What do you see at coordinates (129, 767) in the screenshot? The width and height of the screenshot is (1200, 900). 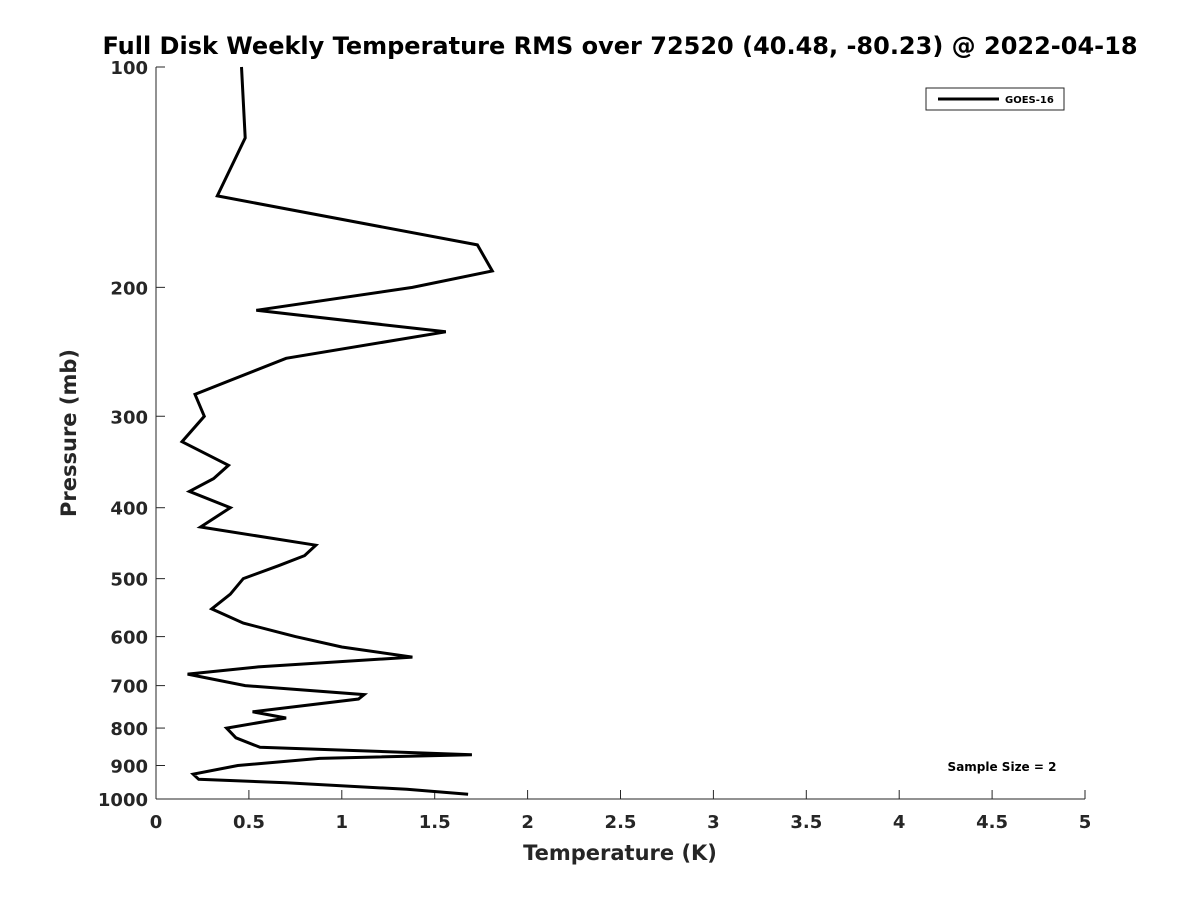 I see `y-tick-label: 900` at bounding box center [129, 767].